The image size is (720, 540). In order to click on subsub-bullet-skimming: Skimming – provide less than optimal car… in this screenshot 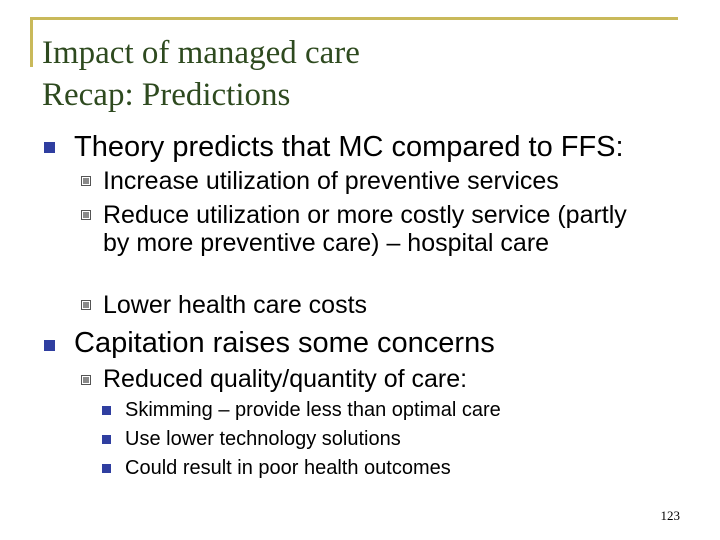, I will do `click(313, 410)`.